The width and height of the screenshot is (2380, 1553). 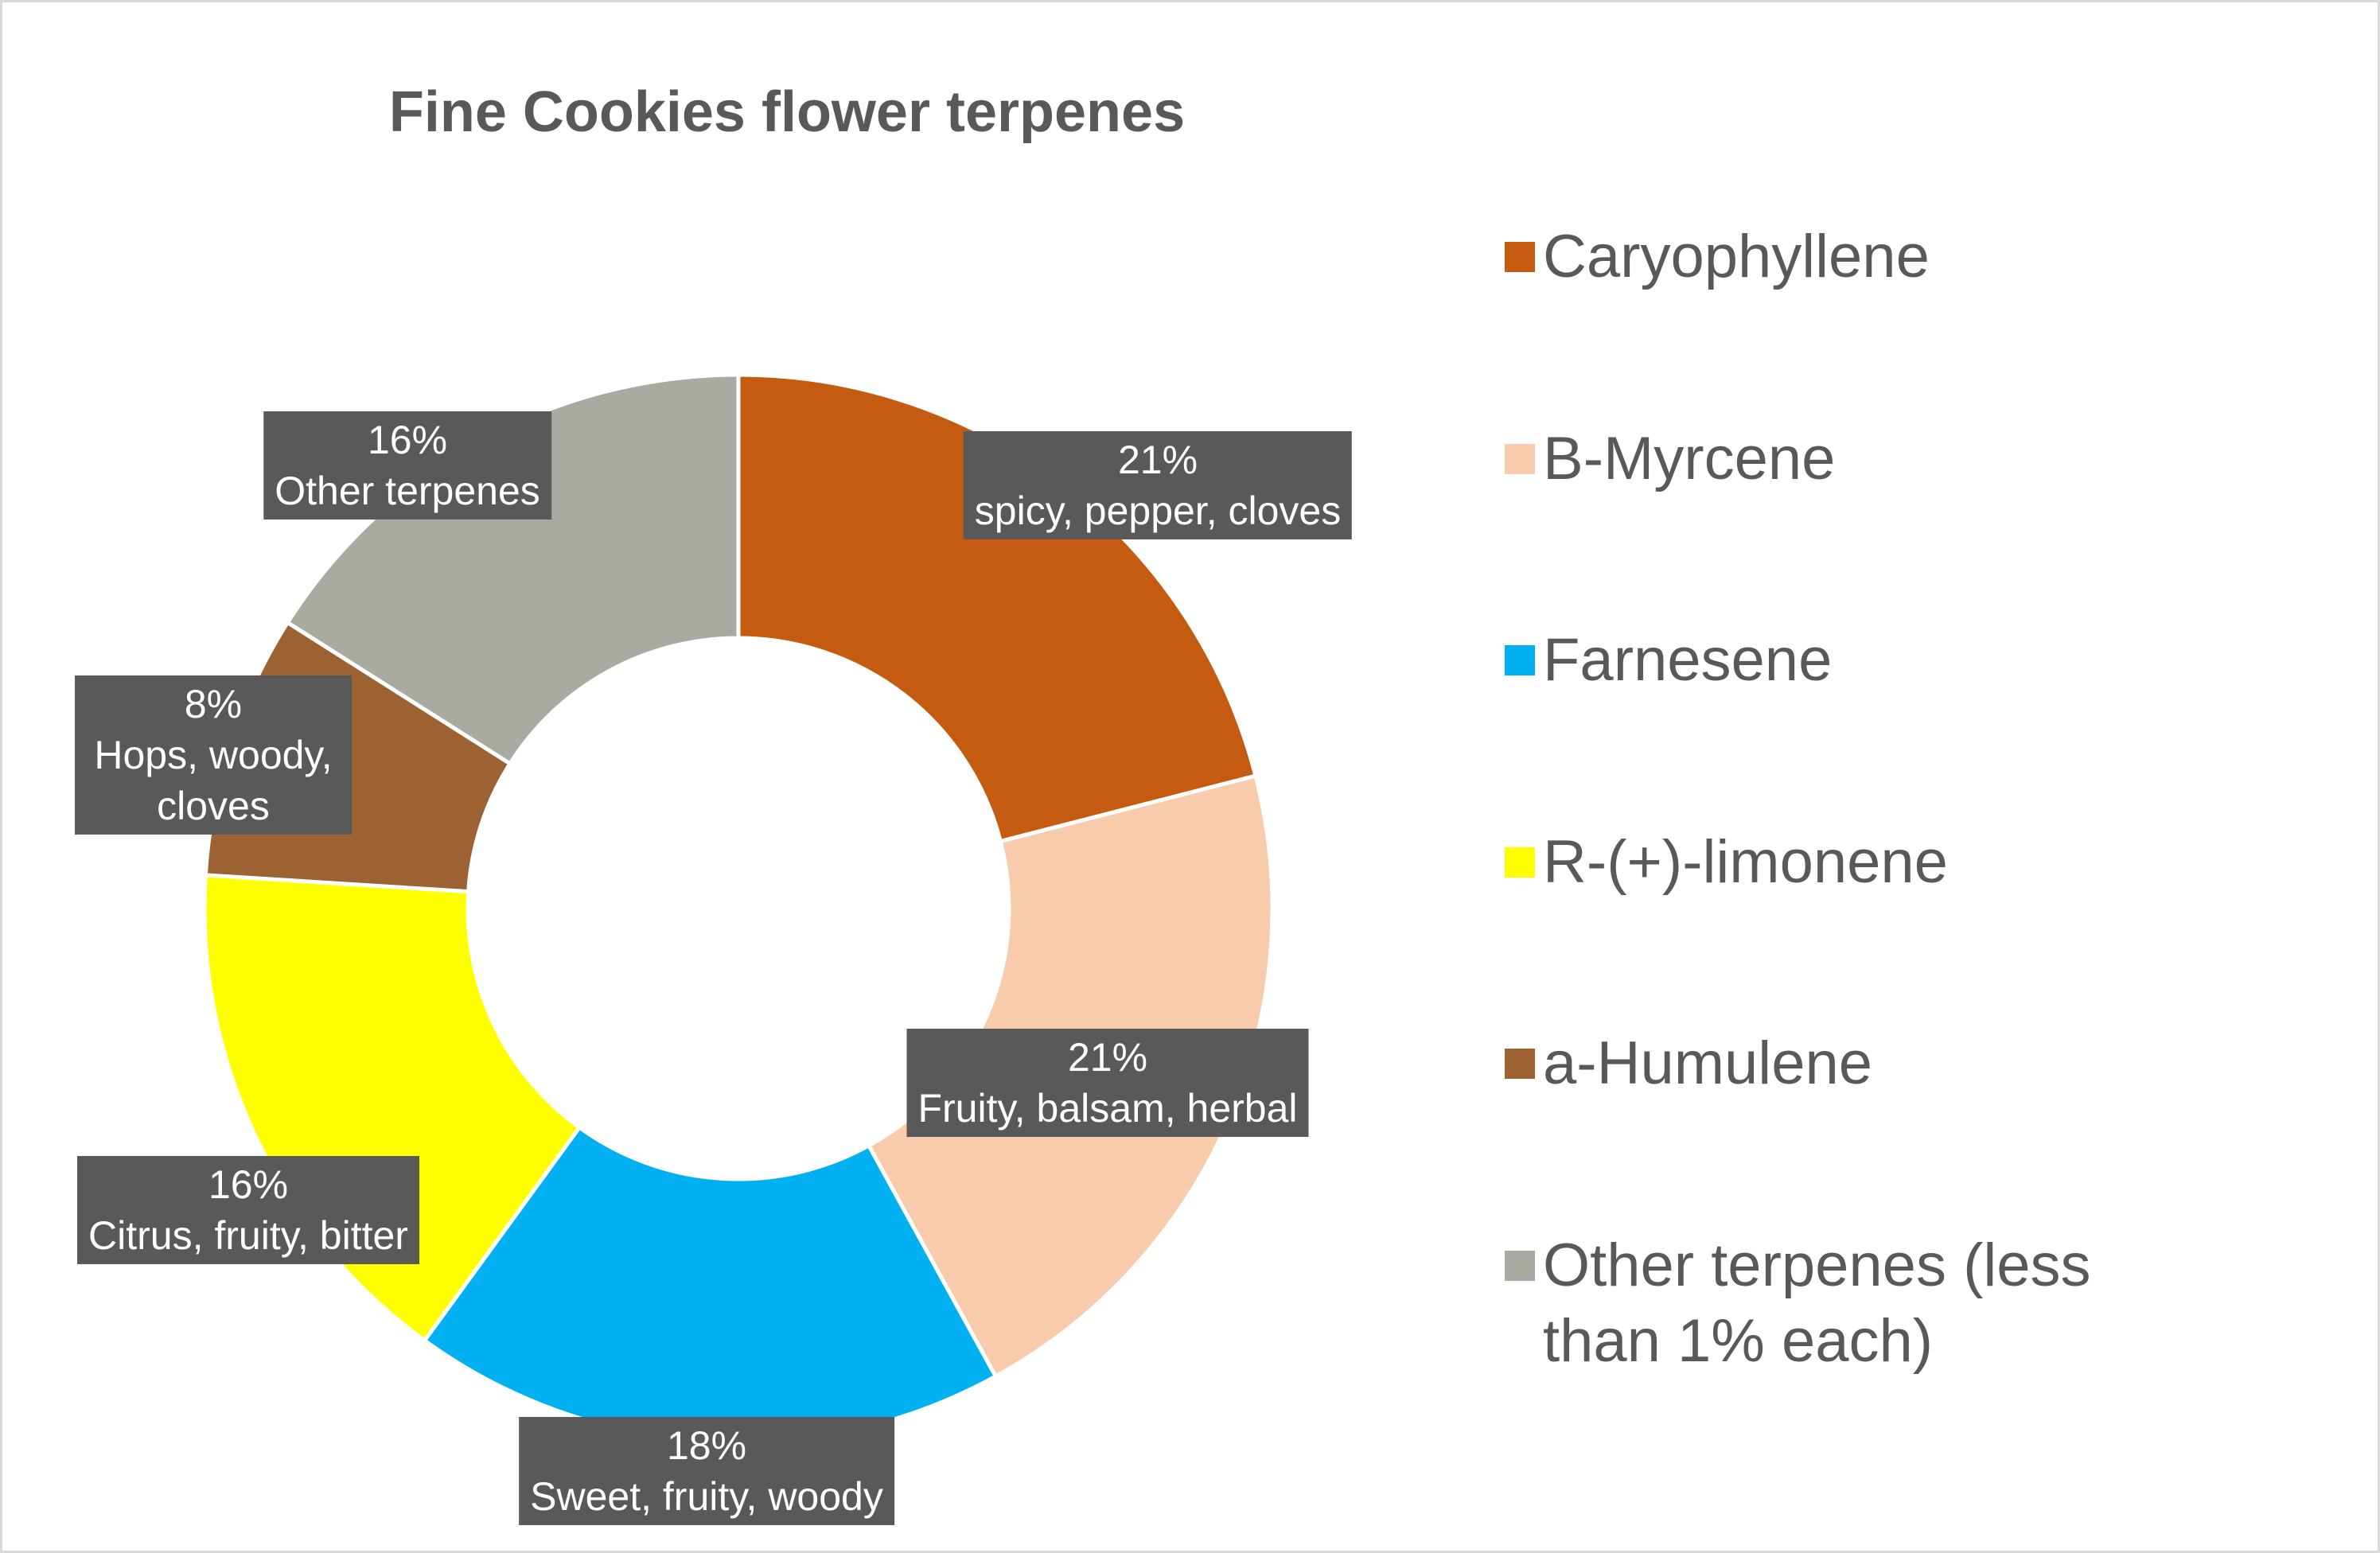 I want to click on data-label-description: Fruity, balsam, herbal, so click(x=1107, y=1109).